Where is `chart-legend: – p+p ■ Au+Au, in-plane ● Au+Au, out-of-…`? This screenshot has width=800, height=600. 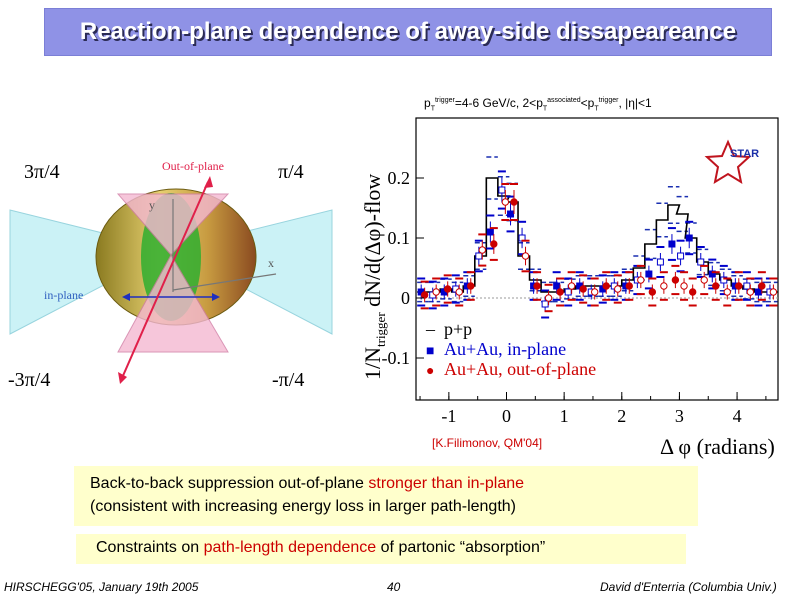
chart-legend: – p+p ■ Au+Au, in-plane ● Au+Au, out-of-… is located at coordinates (510, 349).